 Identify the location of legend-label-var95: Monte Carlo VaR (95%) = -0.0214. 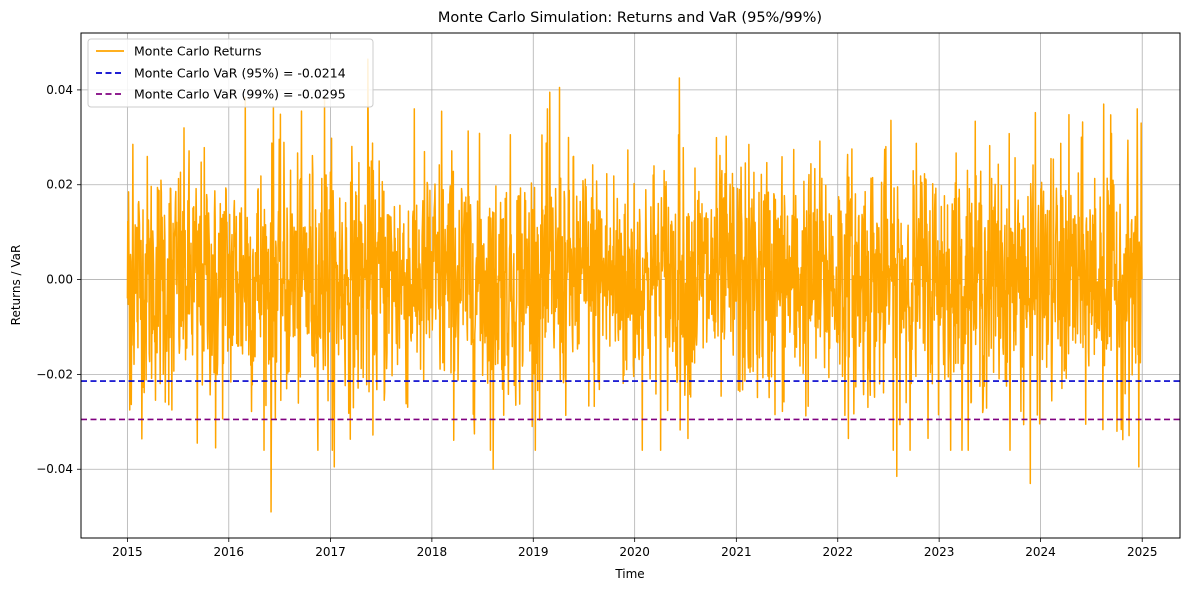
(240, 73).